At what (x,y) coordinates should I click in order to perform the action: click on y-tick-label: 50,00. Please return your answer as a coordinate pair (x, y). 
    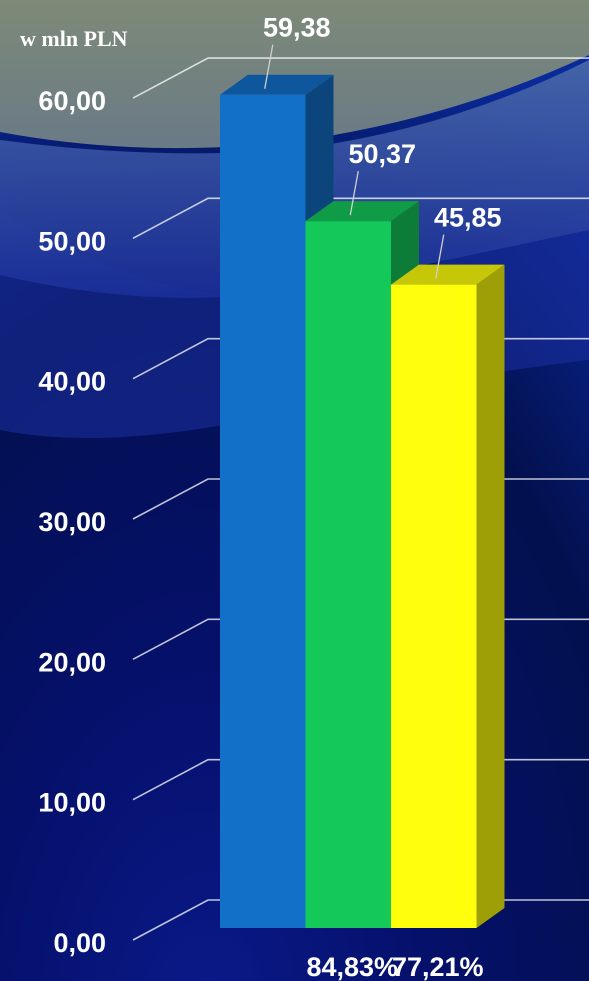
    Looking at the image, I should click on (72, 241).